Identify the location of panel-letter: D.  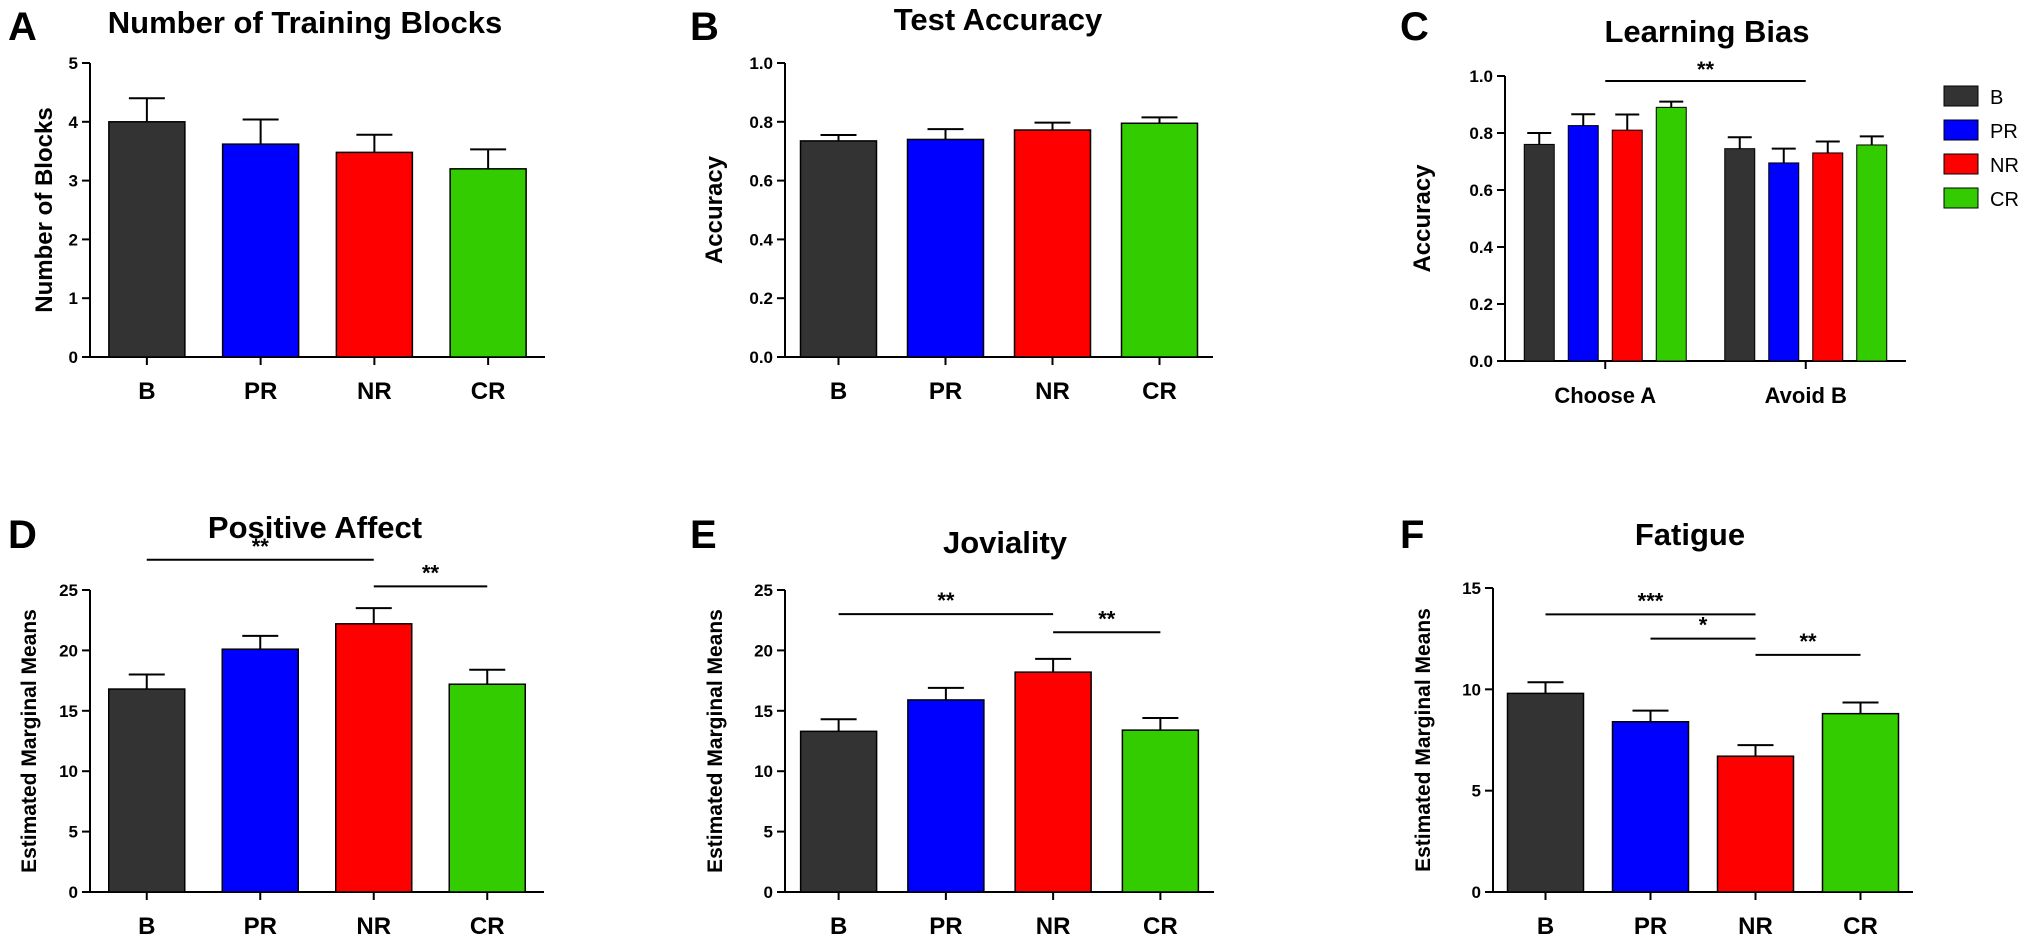
(22, 535).